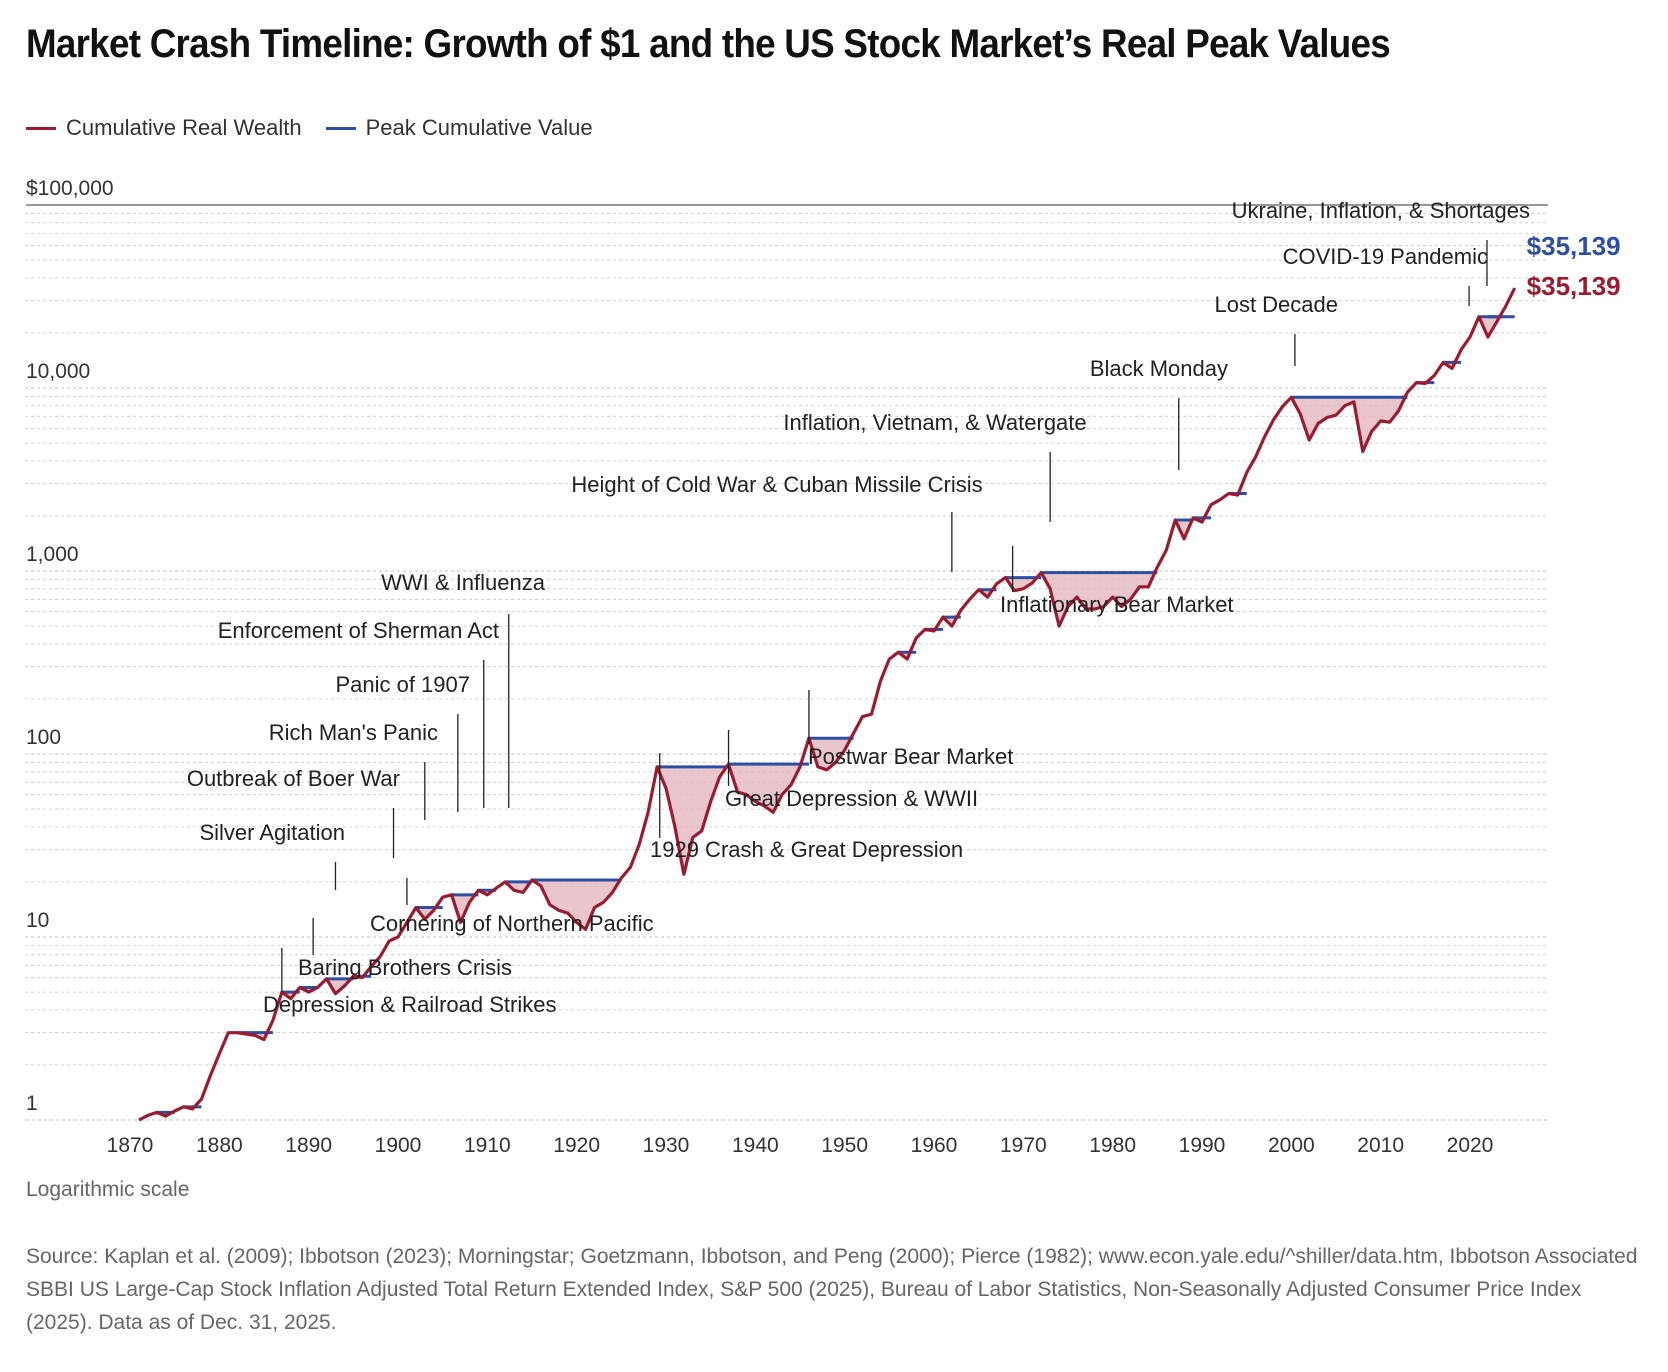 The width and height of the screenshot is (1668, 1372). Describe the element at coordinates (52, 554) in the screenshot. I see `y-tick-label: 1,000` at that location.